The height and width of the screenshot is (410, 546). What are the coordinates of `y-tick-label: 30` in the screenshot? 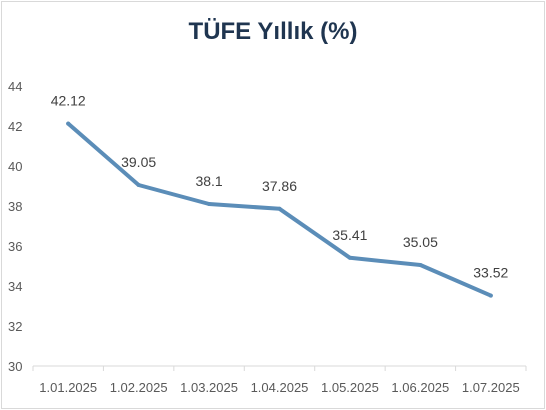 It's located at (15, 366).